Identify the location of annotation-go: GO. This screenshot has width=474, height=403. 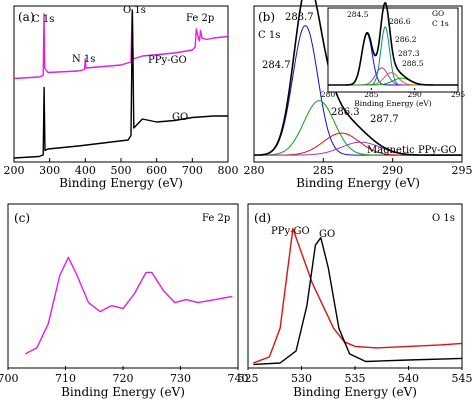
(180, 117).